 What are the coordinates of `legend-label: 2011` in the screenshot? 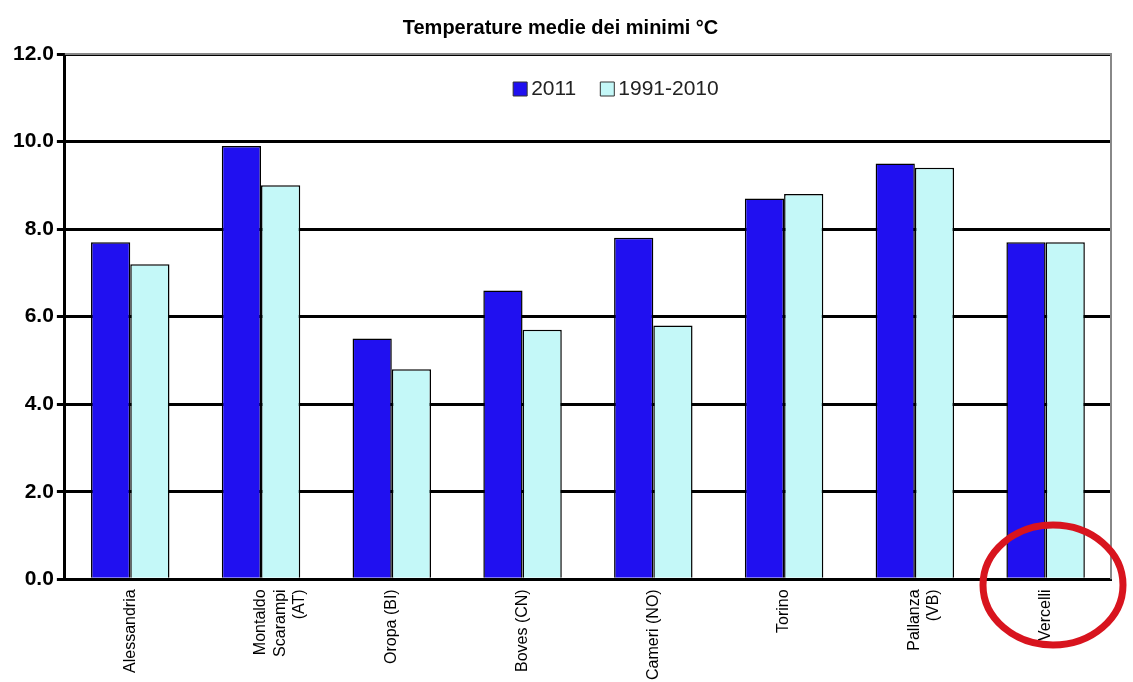 It's located at (554, 87).